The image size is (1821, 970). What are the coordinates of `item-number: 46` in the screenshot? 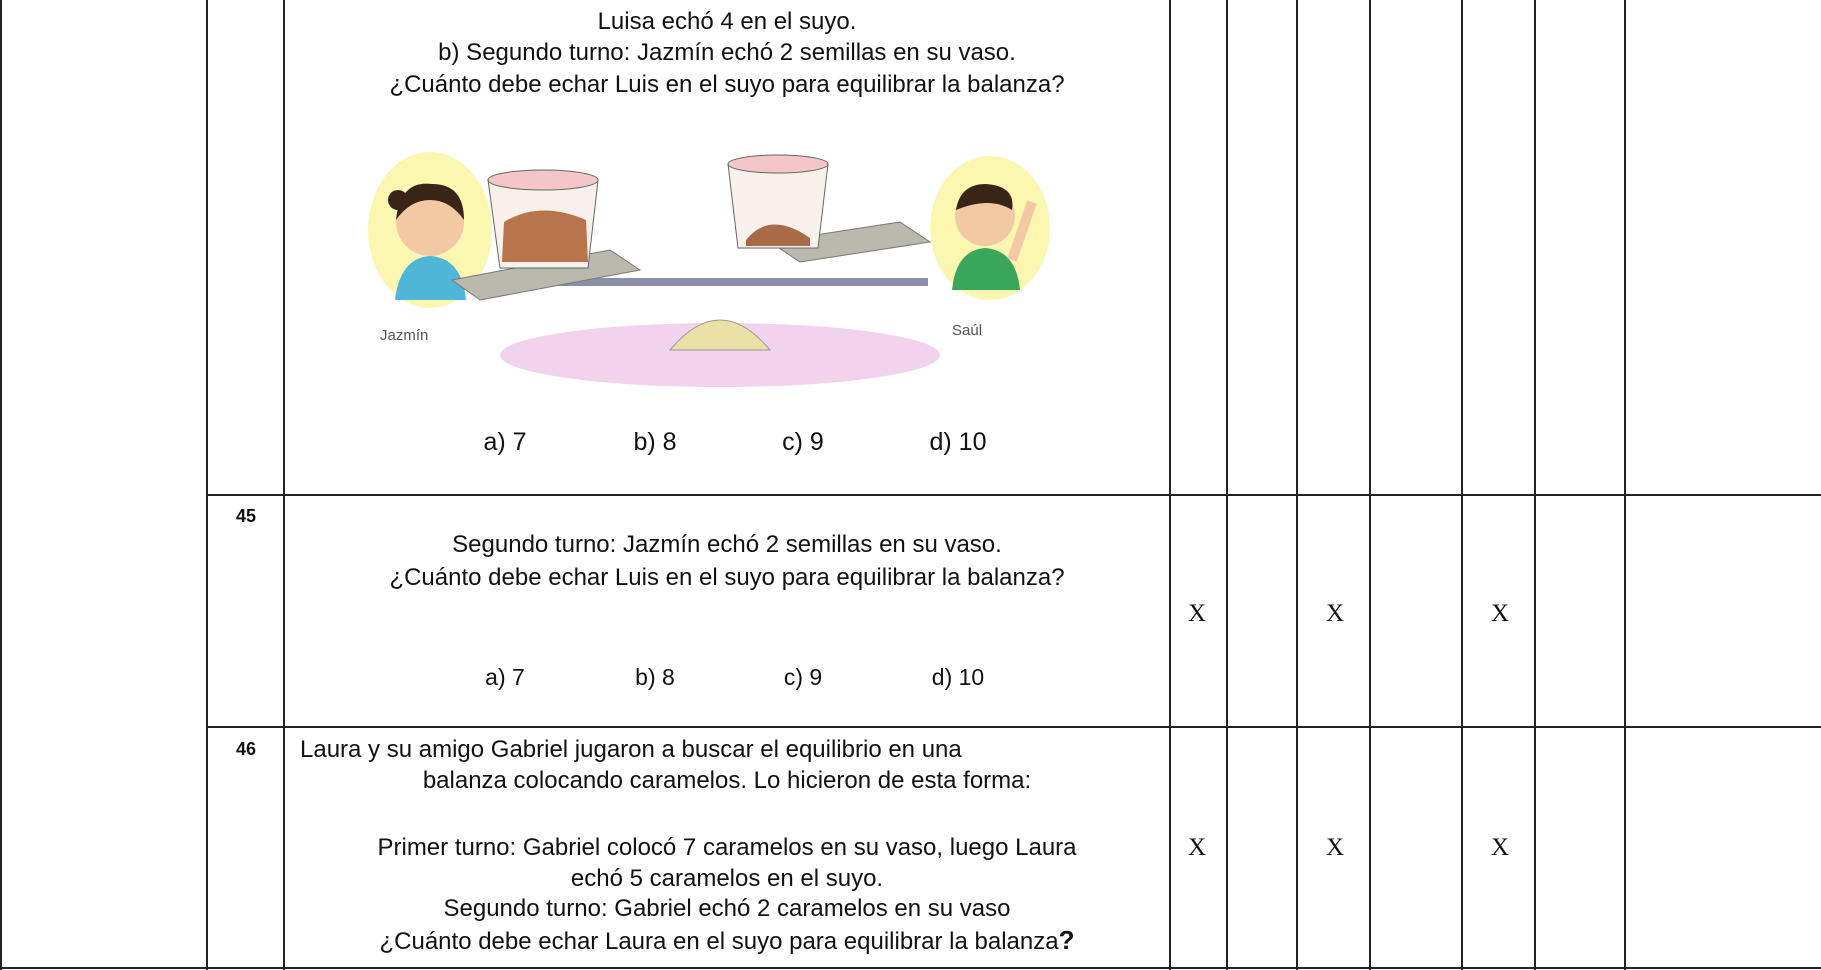 It's located at (246, 749).